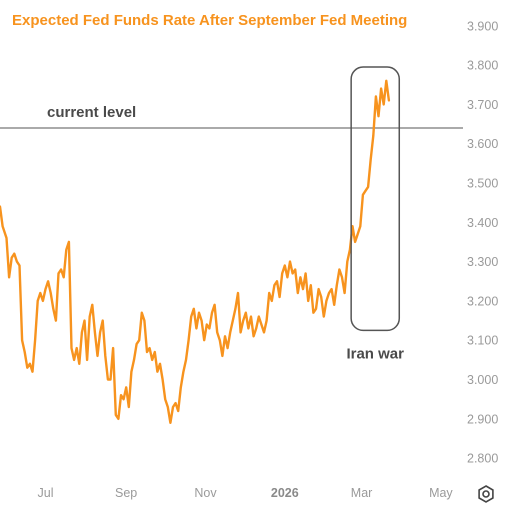  Describe the element at coordinates (375, 199) in the screenshot. I see `iran-war-highlight-box` at that location.